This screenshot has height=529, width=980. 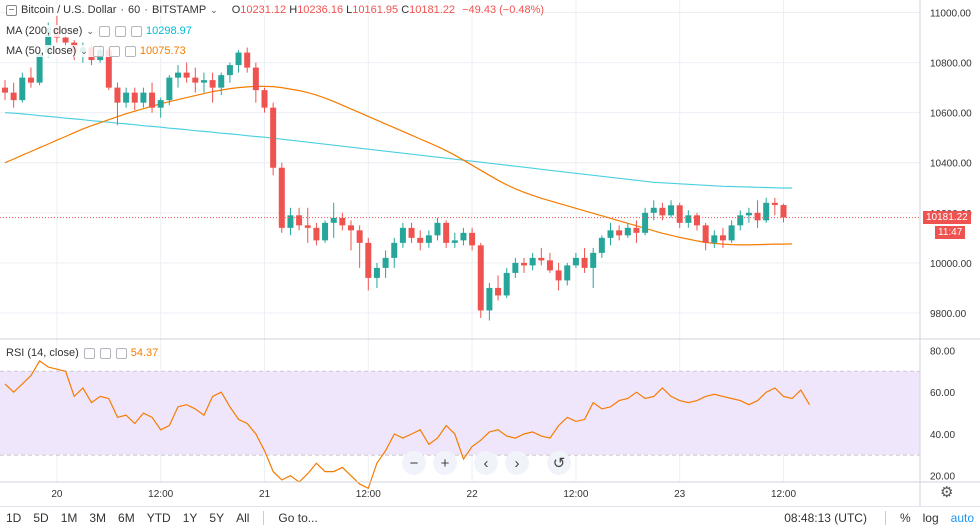 I want to click on x-tick-label: 21, so click(x=265, y=494).